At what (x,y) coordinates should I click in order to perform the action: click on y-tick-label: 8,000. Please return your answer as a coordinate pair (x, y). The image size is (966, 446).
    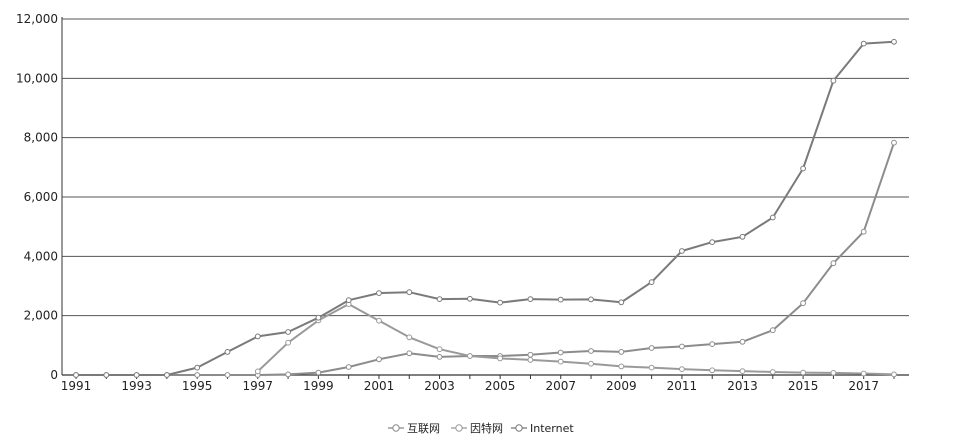
    Looking at the image, I should click on (41, 138).